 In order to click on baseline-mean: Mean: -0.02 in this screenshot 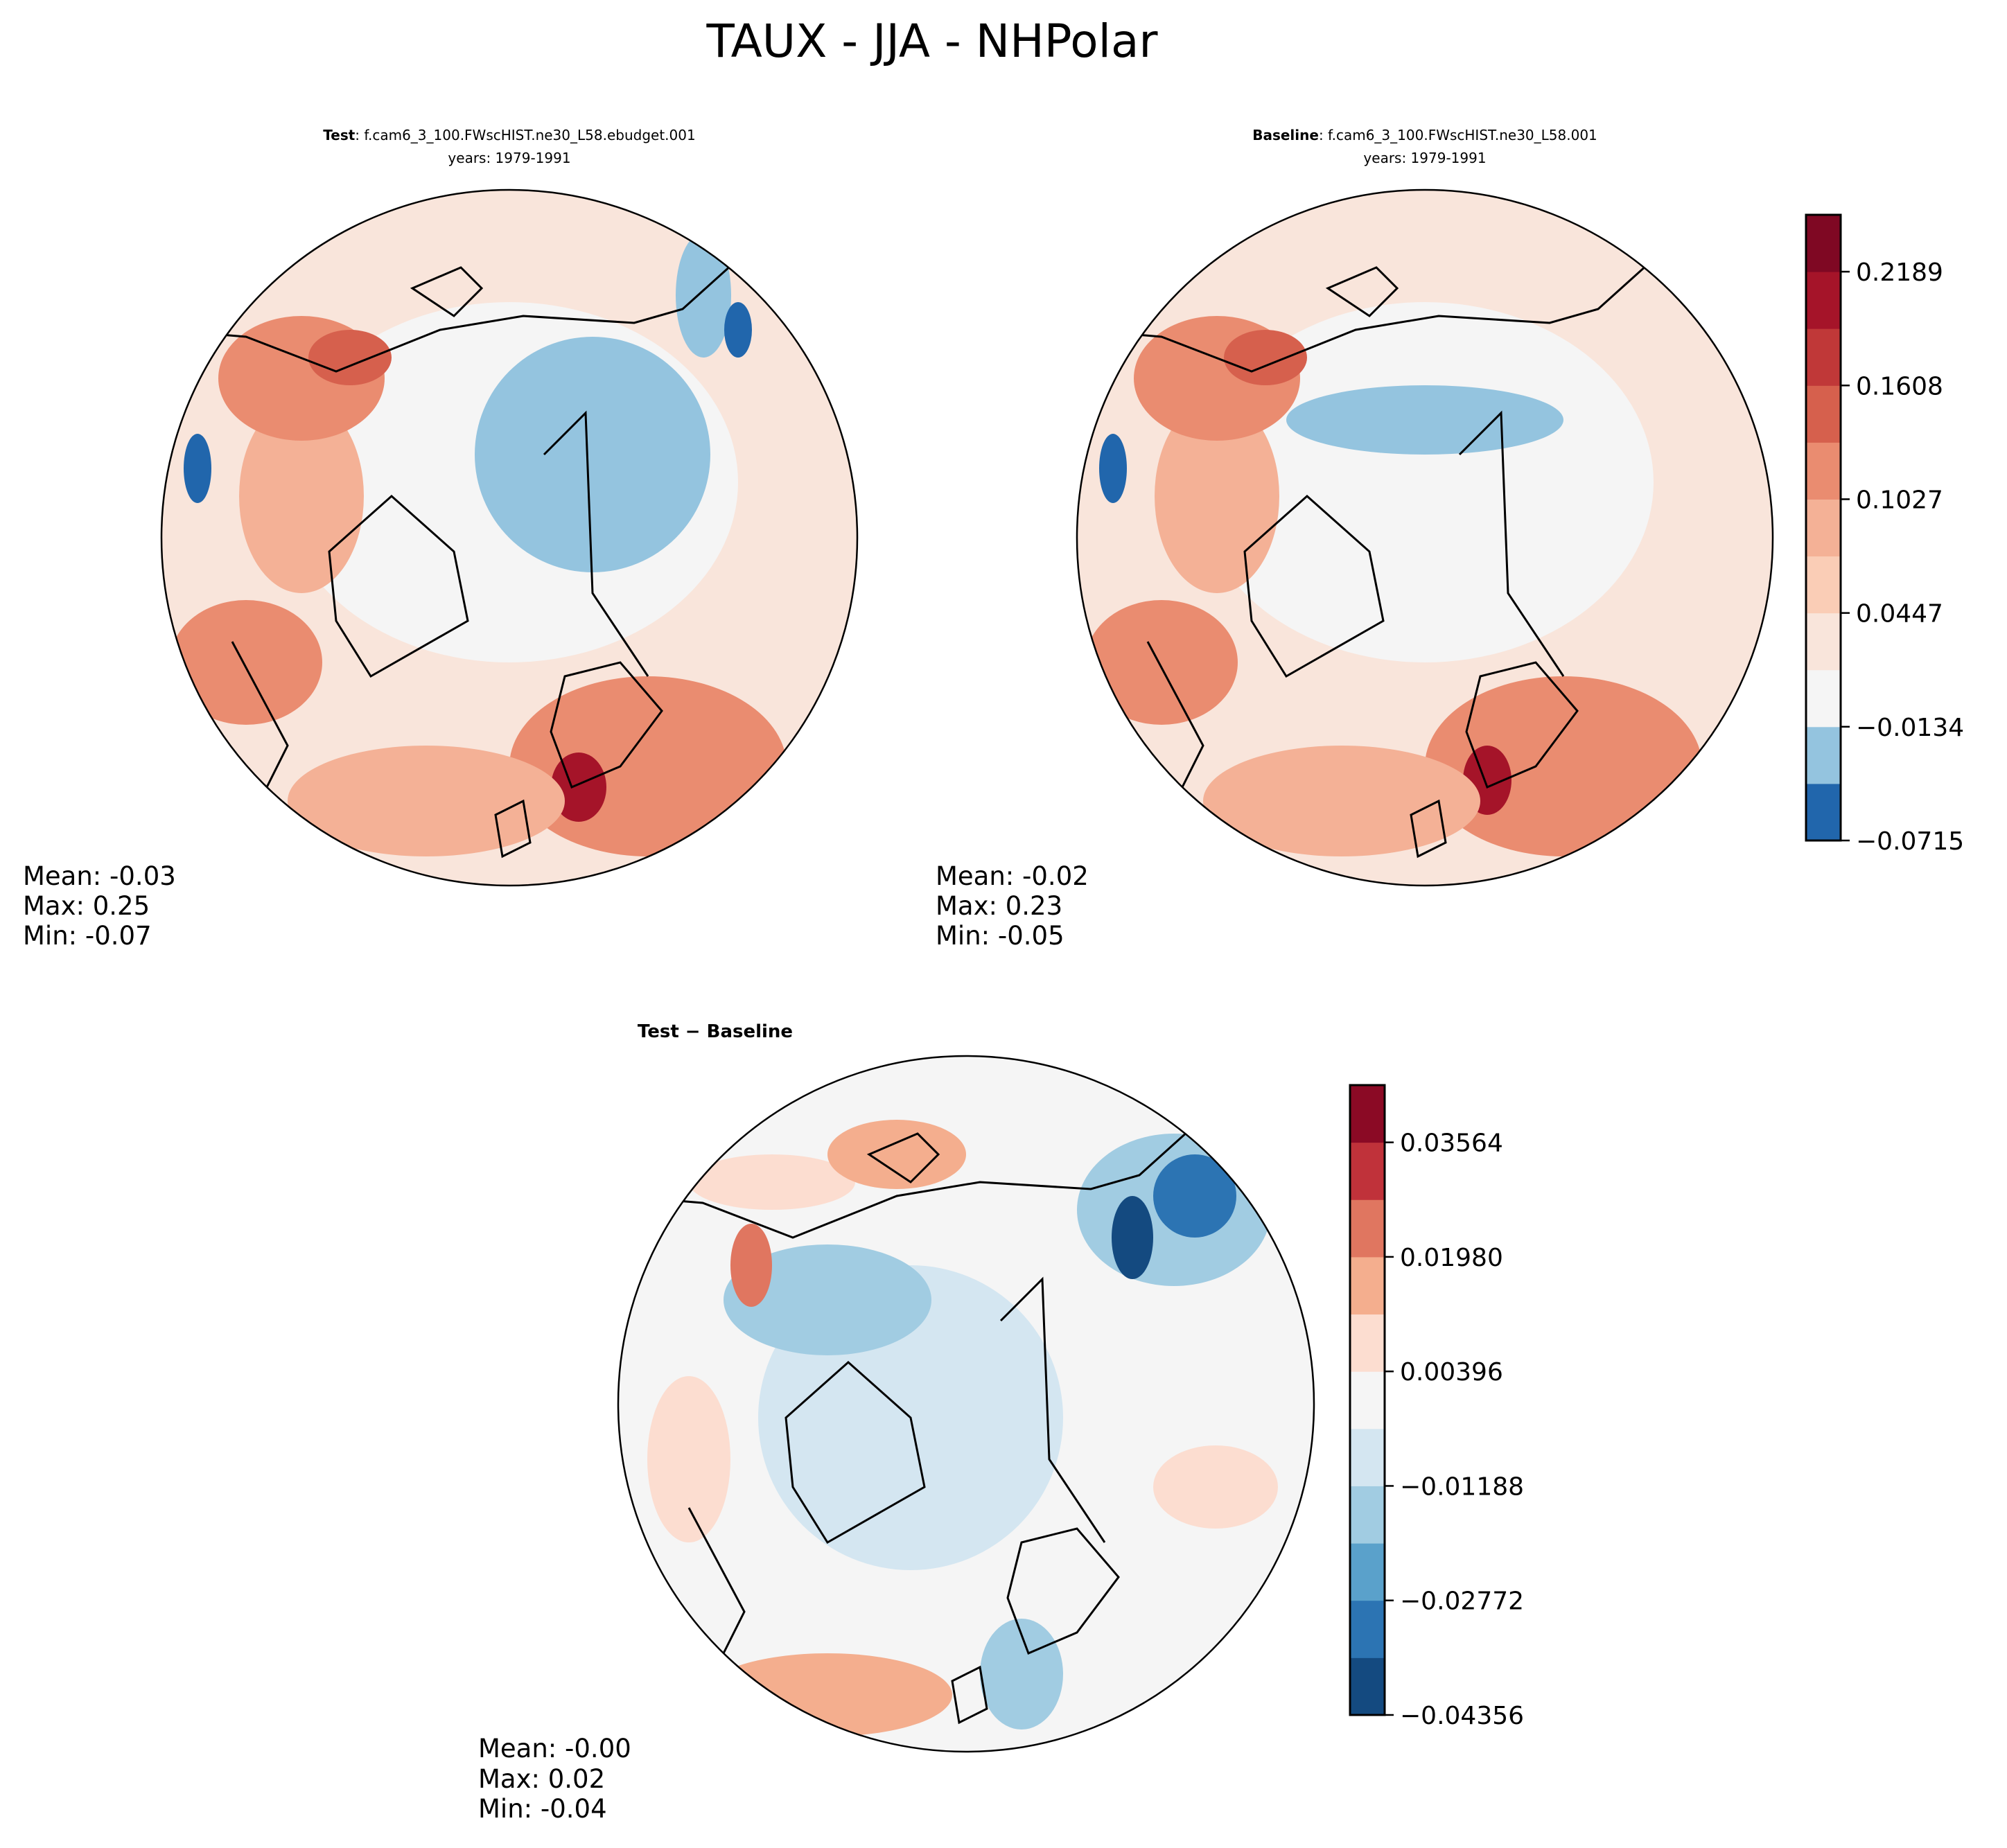, I will do `click(1012, 876)`.